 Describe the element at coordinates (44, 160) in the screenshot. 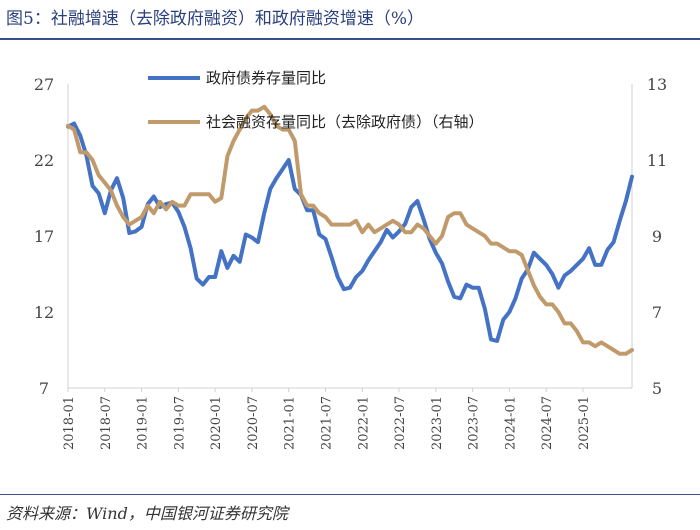

I see `left-axis-tick-label: 22` at that location.